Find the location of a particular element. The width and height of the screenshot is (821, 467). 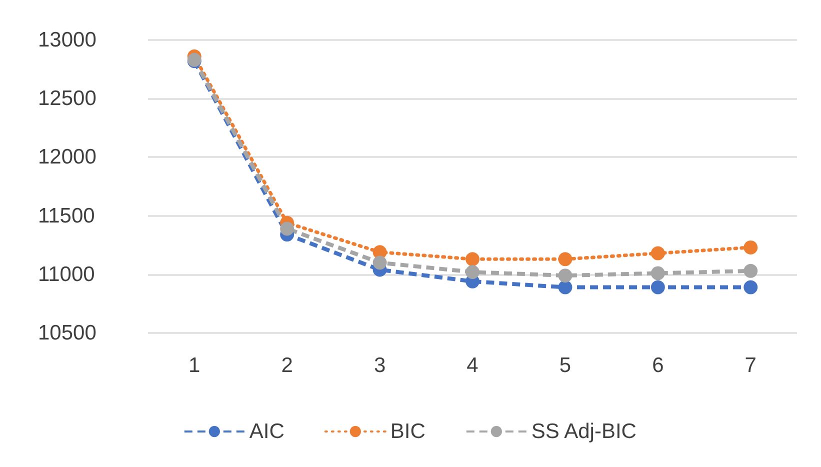

y-tick-label: 12000 is located at coordinates (67, 157).